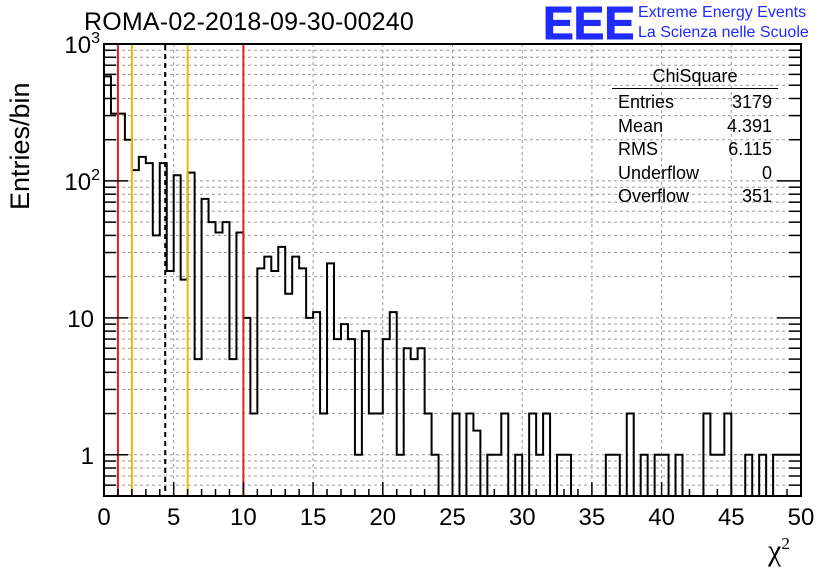 The width and height of the screenshot is (836, 572). Describe the element at coordinates (87, 456) in the screenshot. I see `y-tick-label: 1` at that location.